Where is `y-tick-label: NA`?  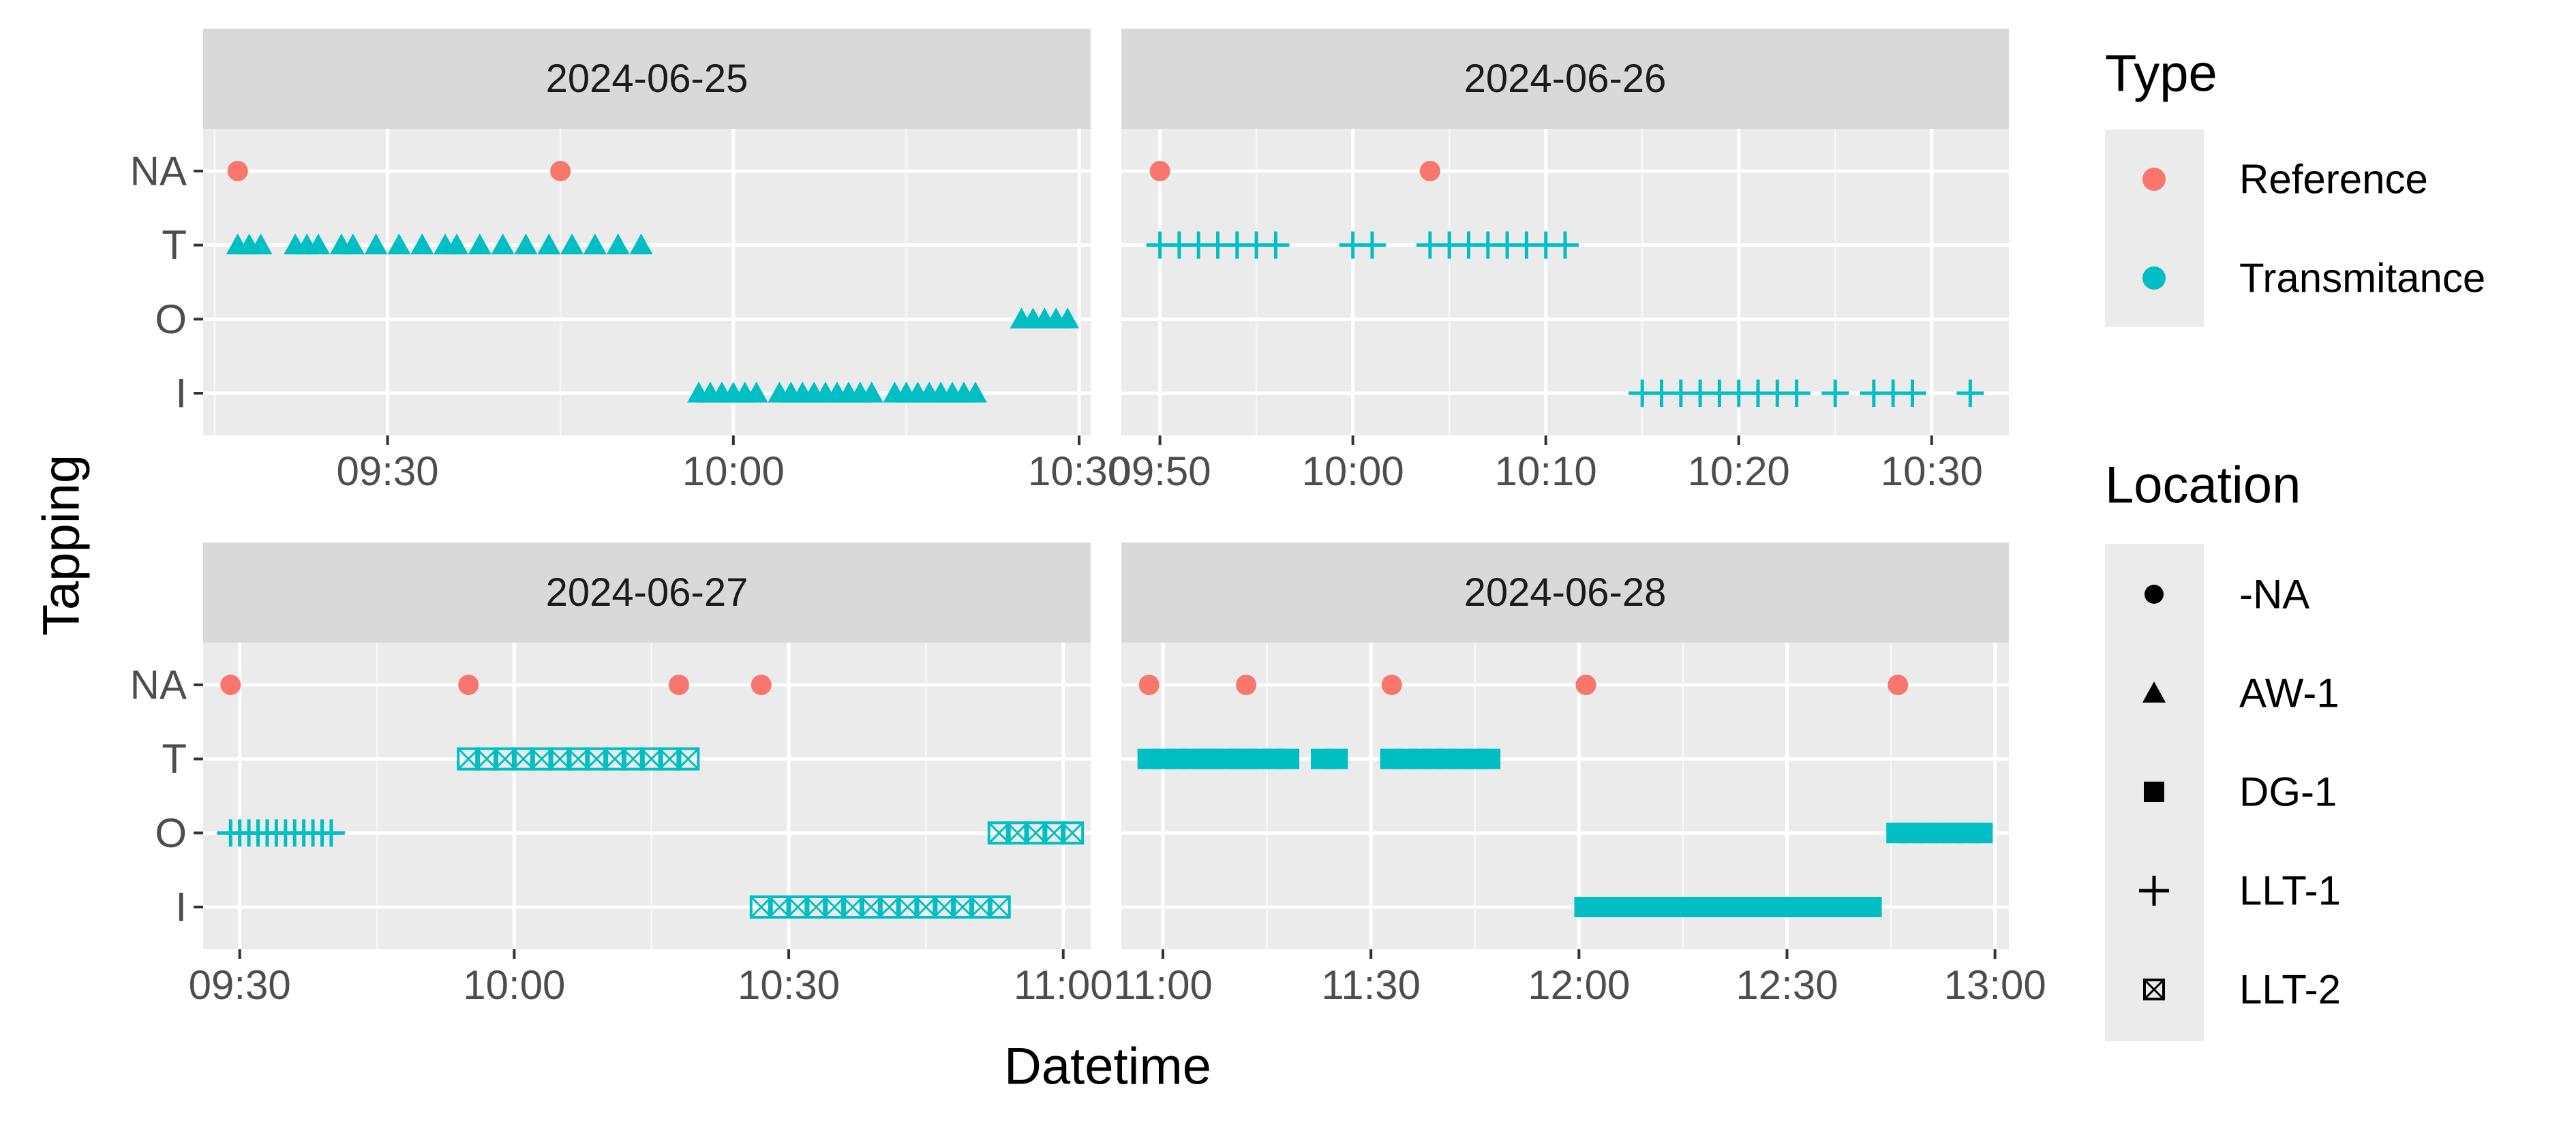 y-tick-label: NA is located at coordinates (159, 685).